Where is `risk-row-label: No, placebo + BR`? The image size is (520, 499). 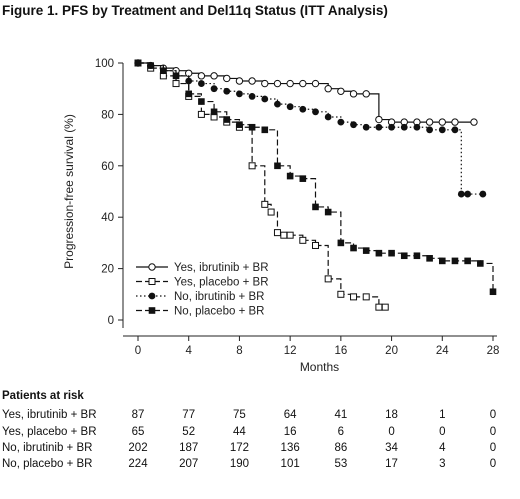
risk-row-label: No, placebo + BR is located at coordinates (47, 464).